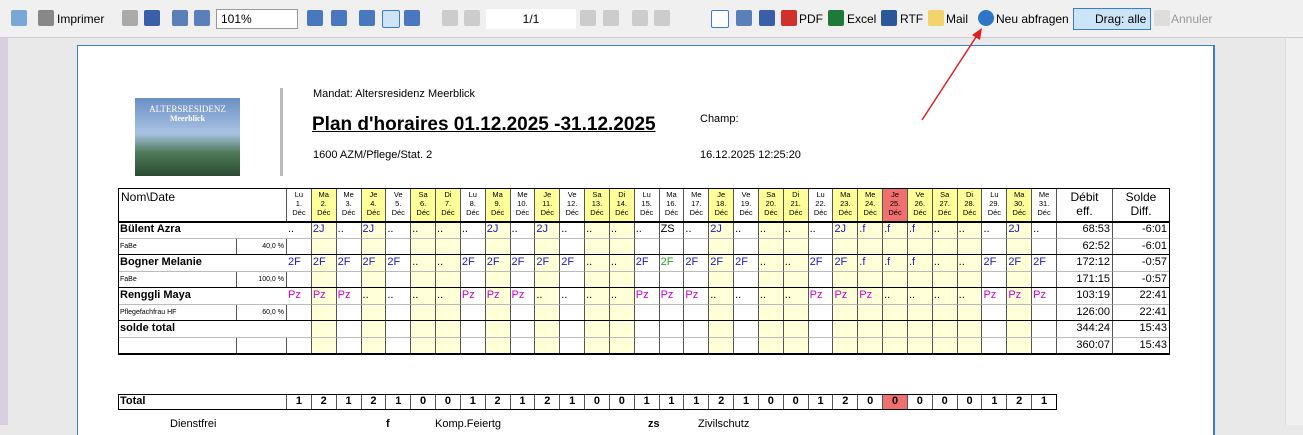 The image size is (1303, 435). I want to click on row-separator, so click(644, 287).